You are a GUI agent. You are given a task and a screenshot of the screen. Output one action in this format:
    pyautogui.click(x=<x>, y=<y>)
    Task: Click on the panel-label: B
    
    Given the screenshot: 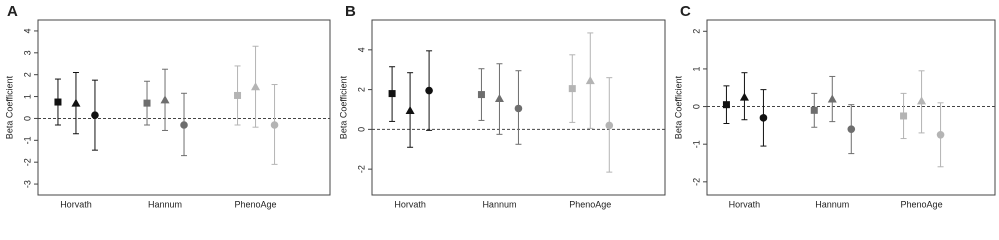 What is the action you would take?
    pyautogui.click(x=350, y=11)
    